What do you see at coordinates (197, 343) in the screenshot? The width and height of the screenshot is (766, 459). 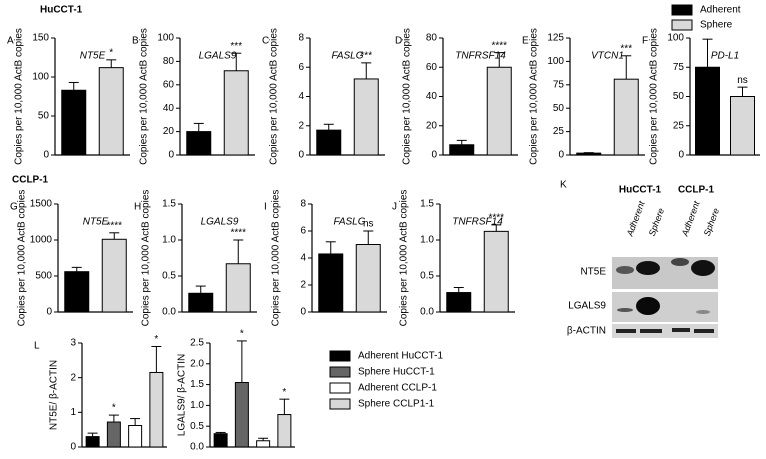 I see `y-tick-label: 2.5` at bounding box center [197, 343].